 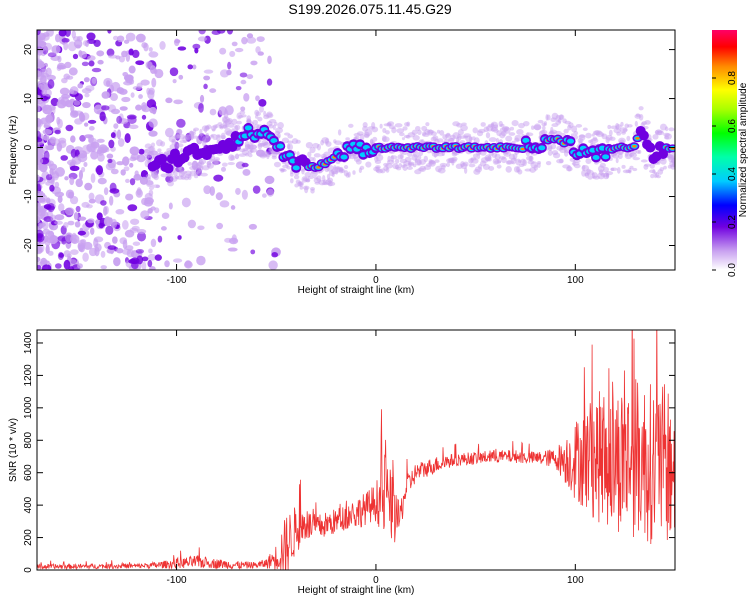 I want to click on colorbar-tick-label: 0.6, so click(x=732, y=126).